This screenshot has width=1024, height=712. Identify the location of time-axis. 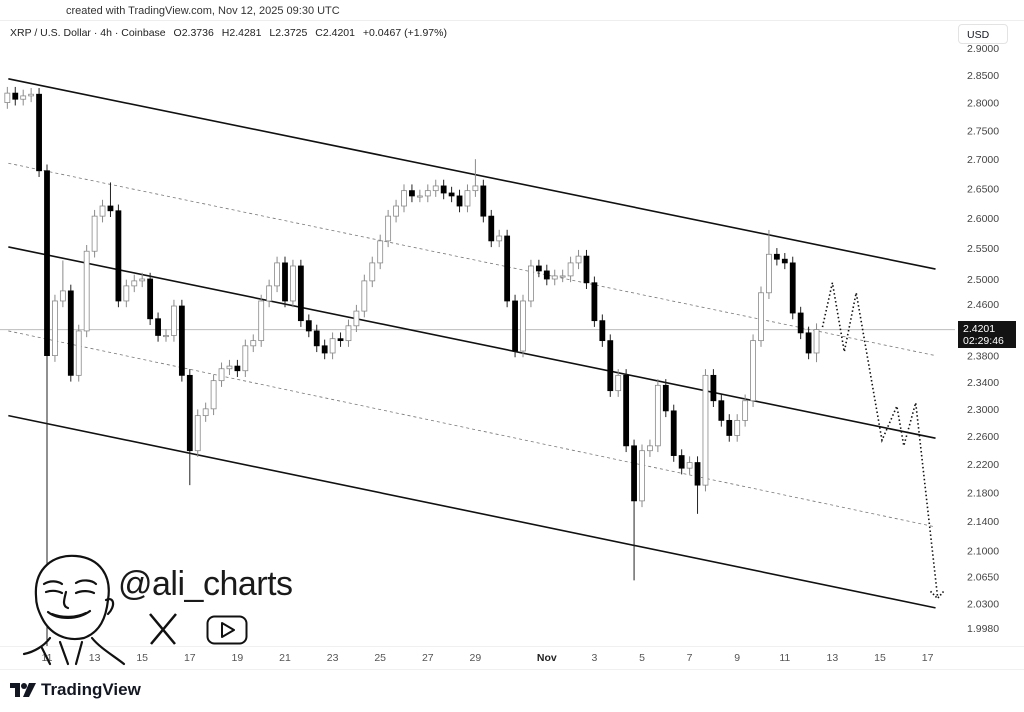
(512, 657).